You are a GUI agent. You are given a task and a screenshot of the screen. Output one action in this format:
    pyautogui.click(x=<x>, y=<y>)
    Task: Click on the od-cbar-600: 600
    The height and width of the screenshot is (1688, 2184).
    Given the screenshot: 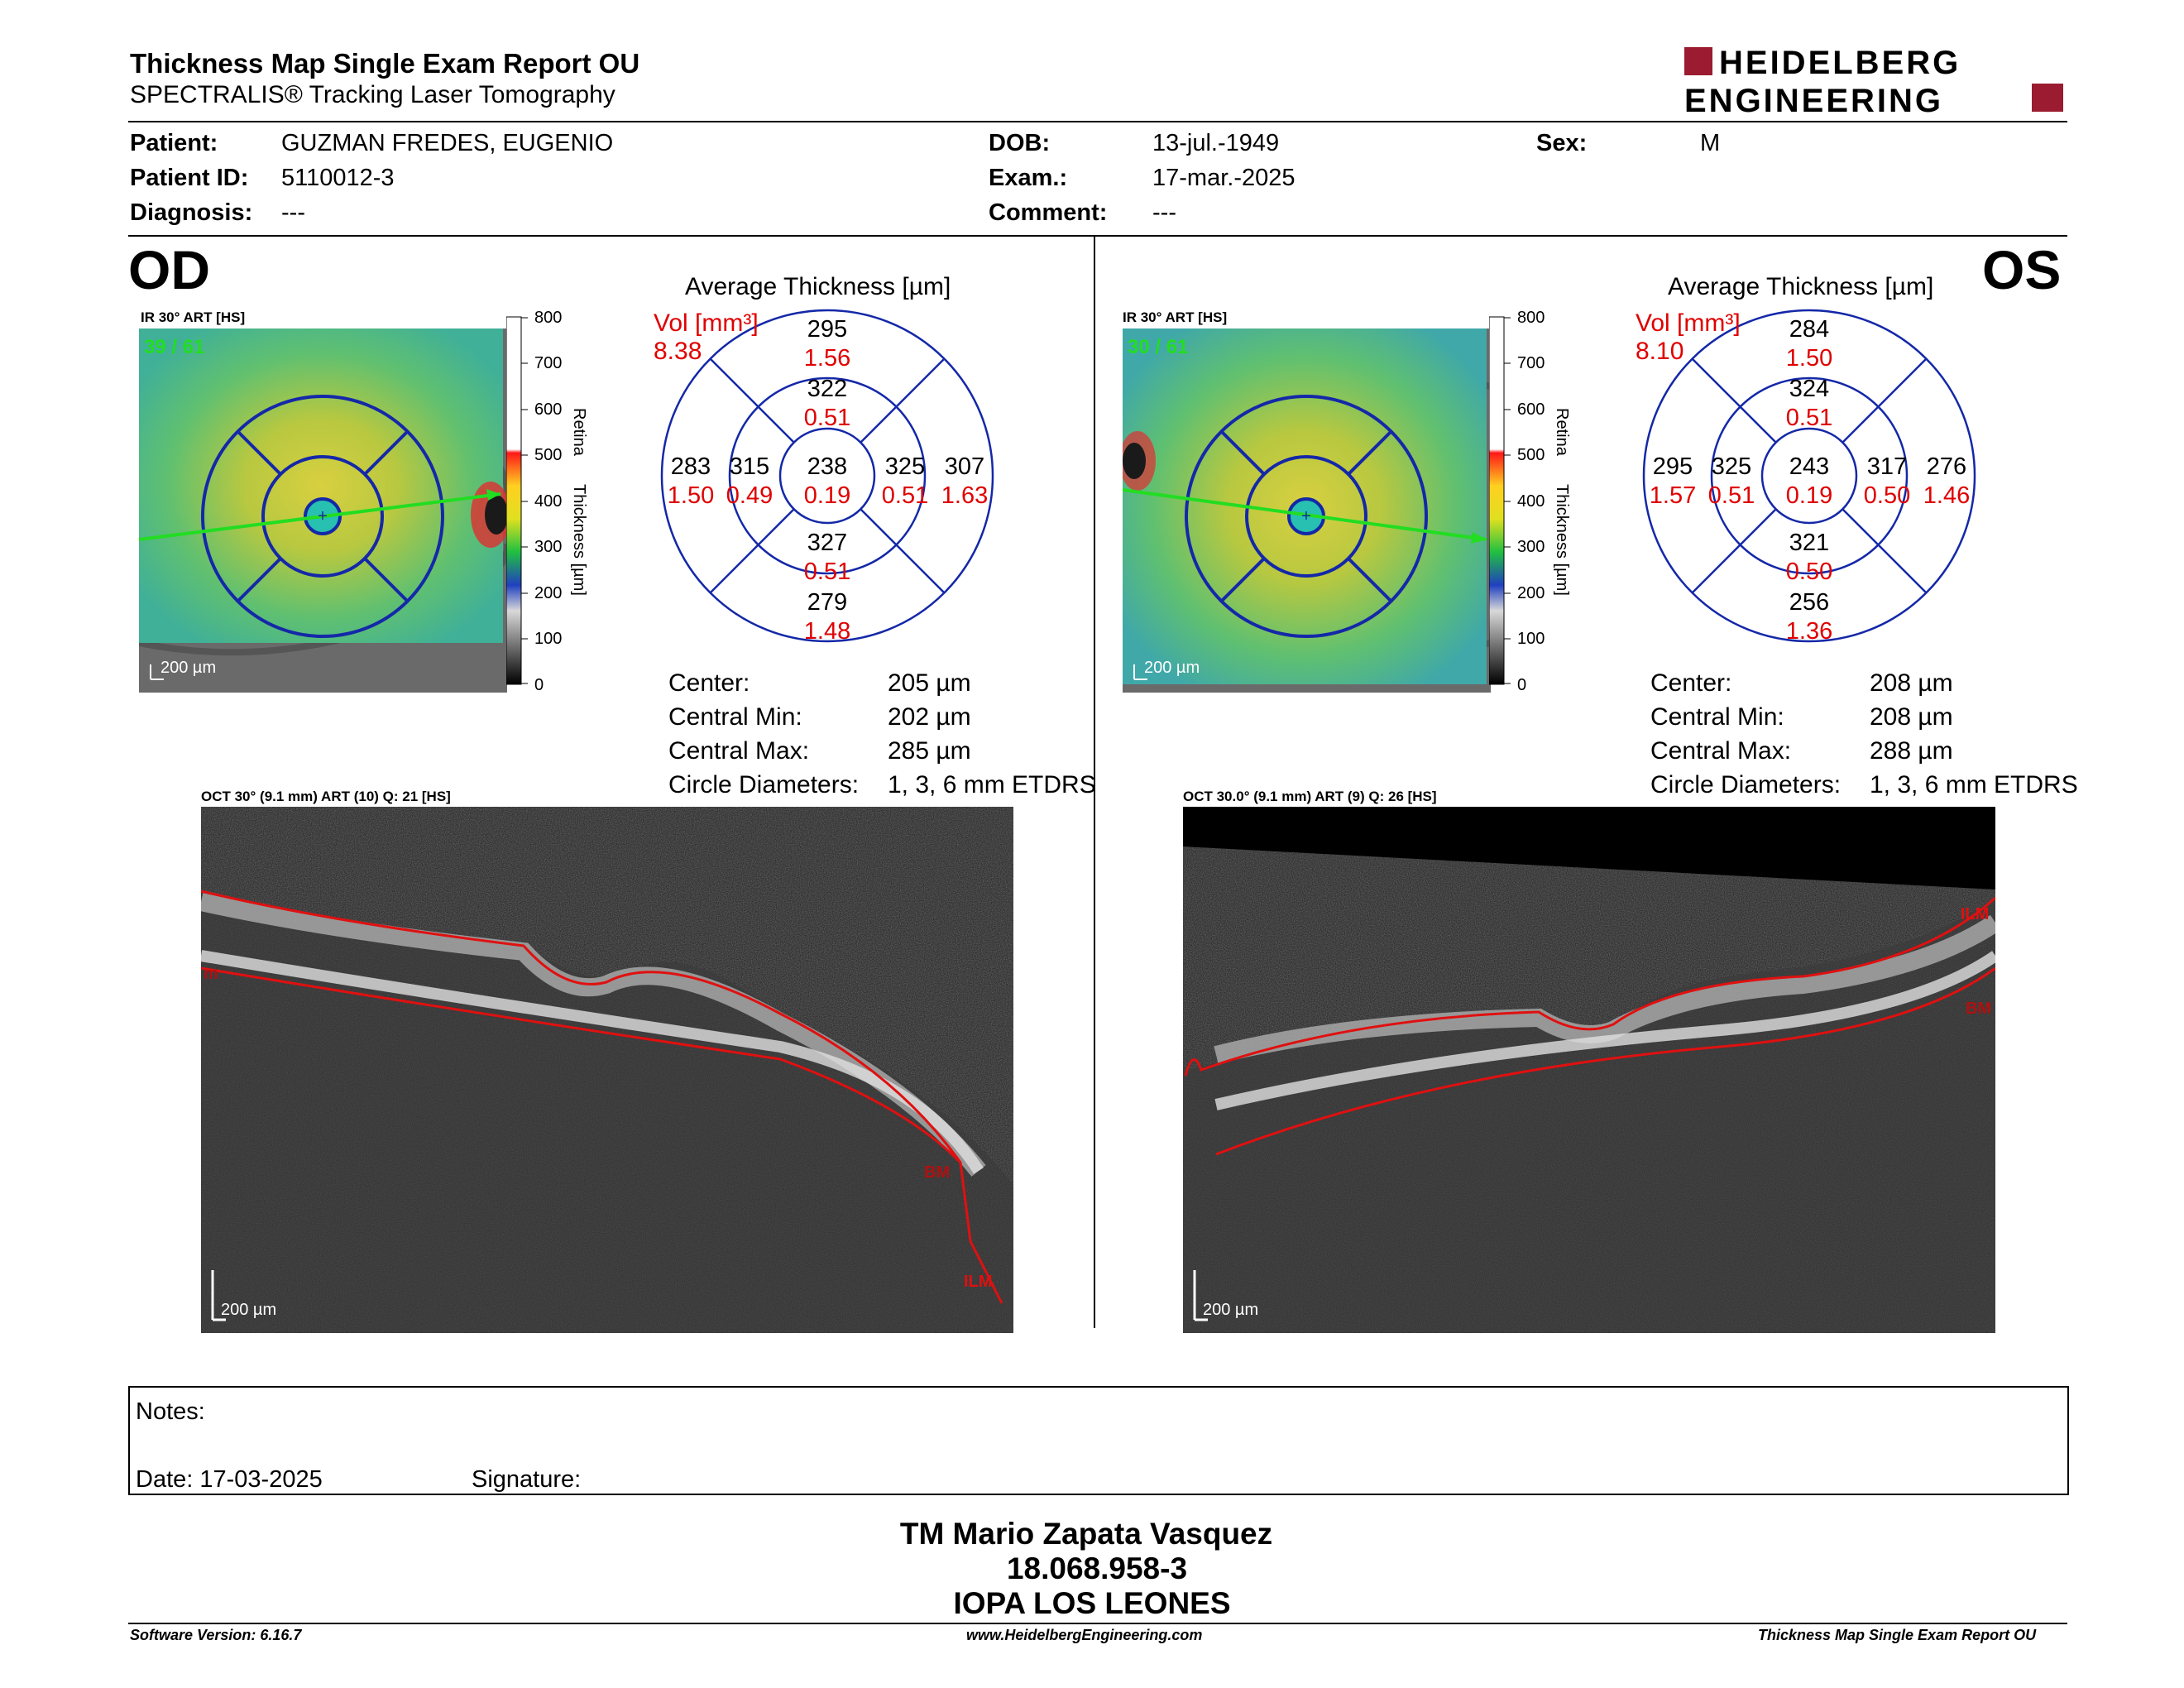 What is the action you would take?
    pyautogui.click(x=548, y=409)
    